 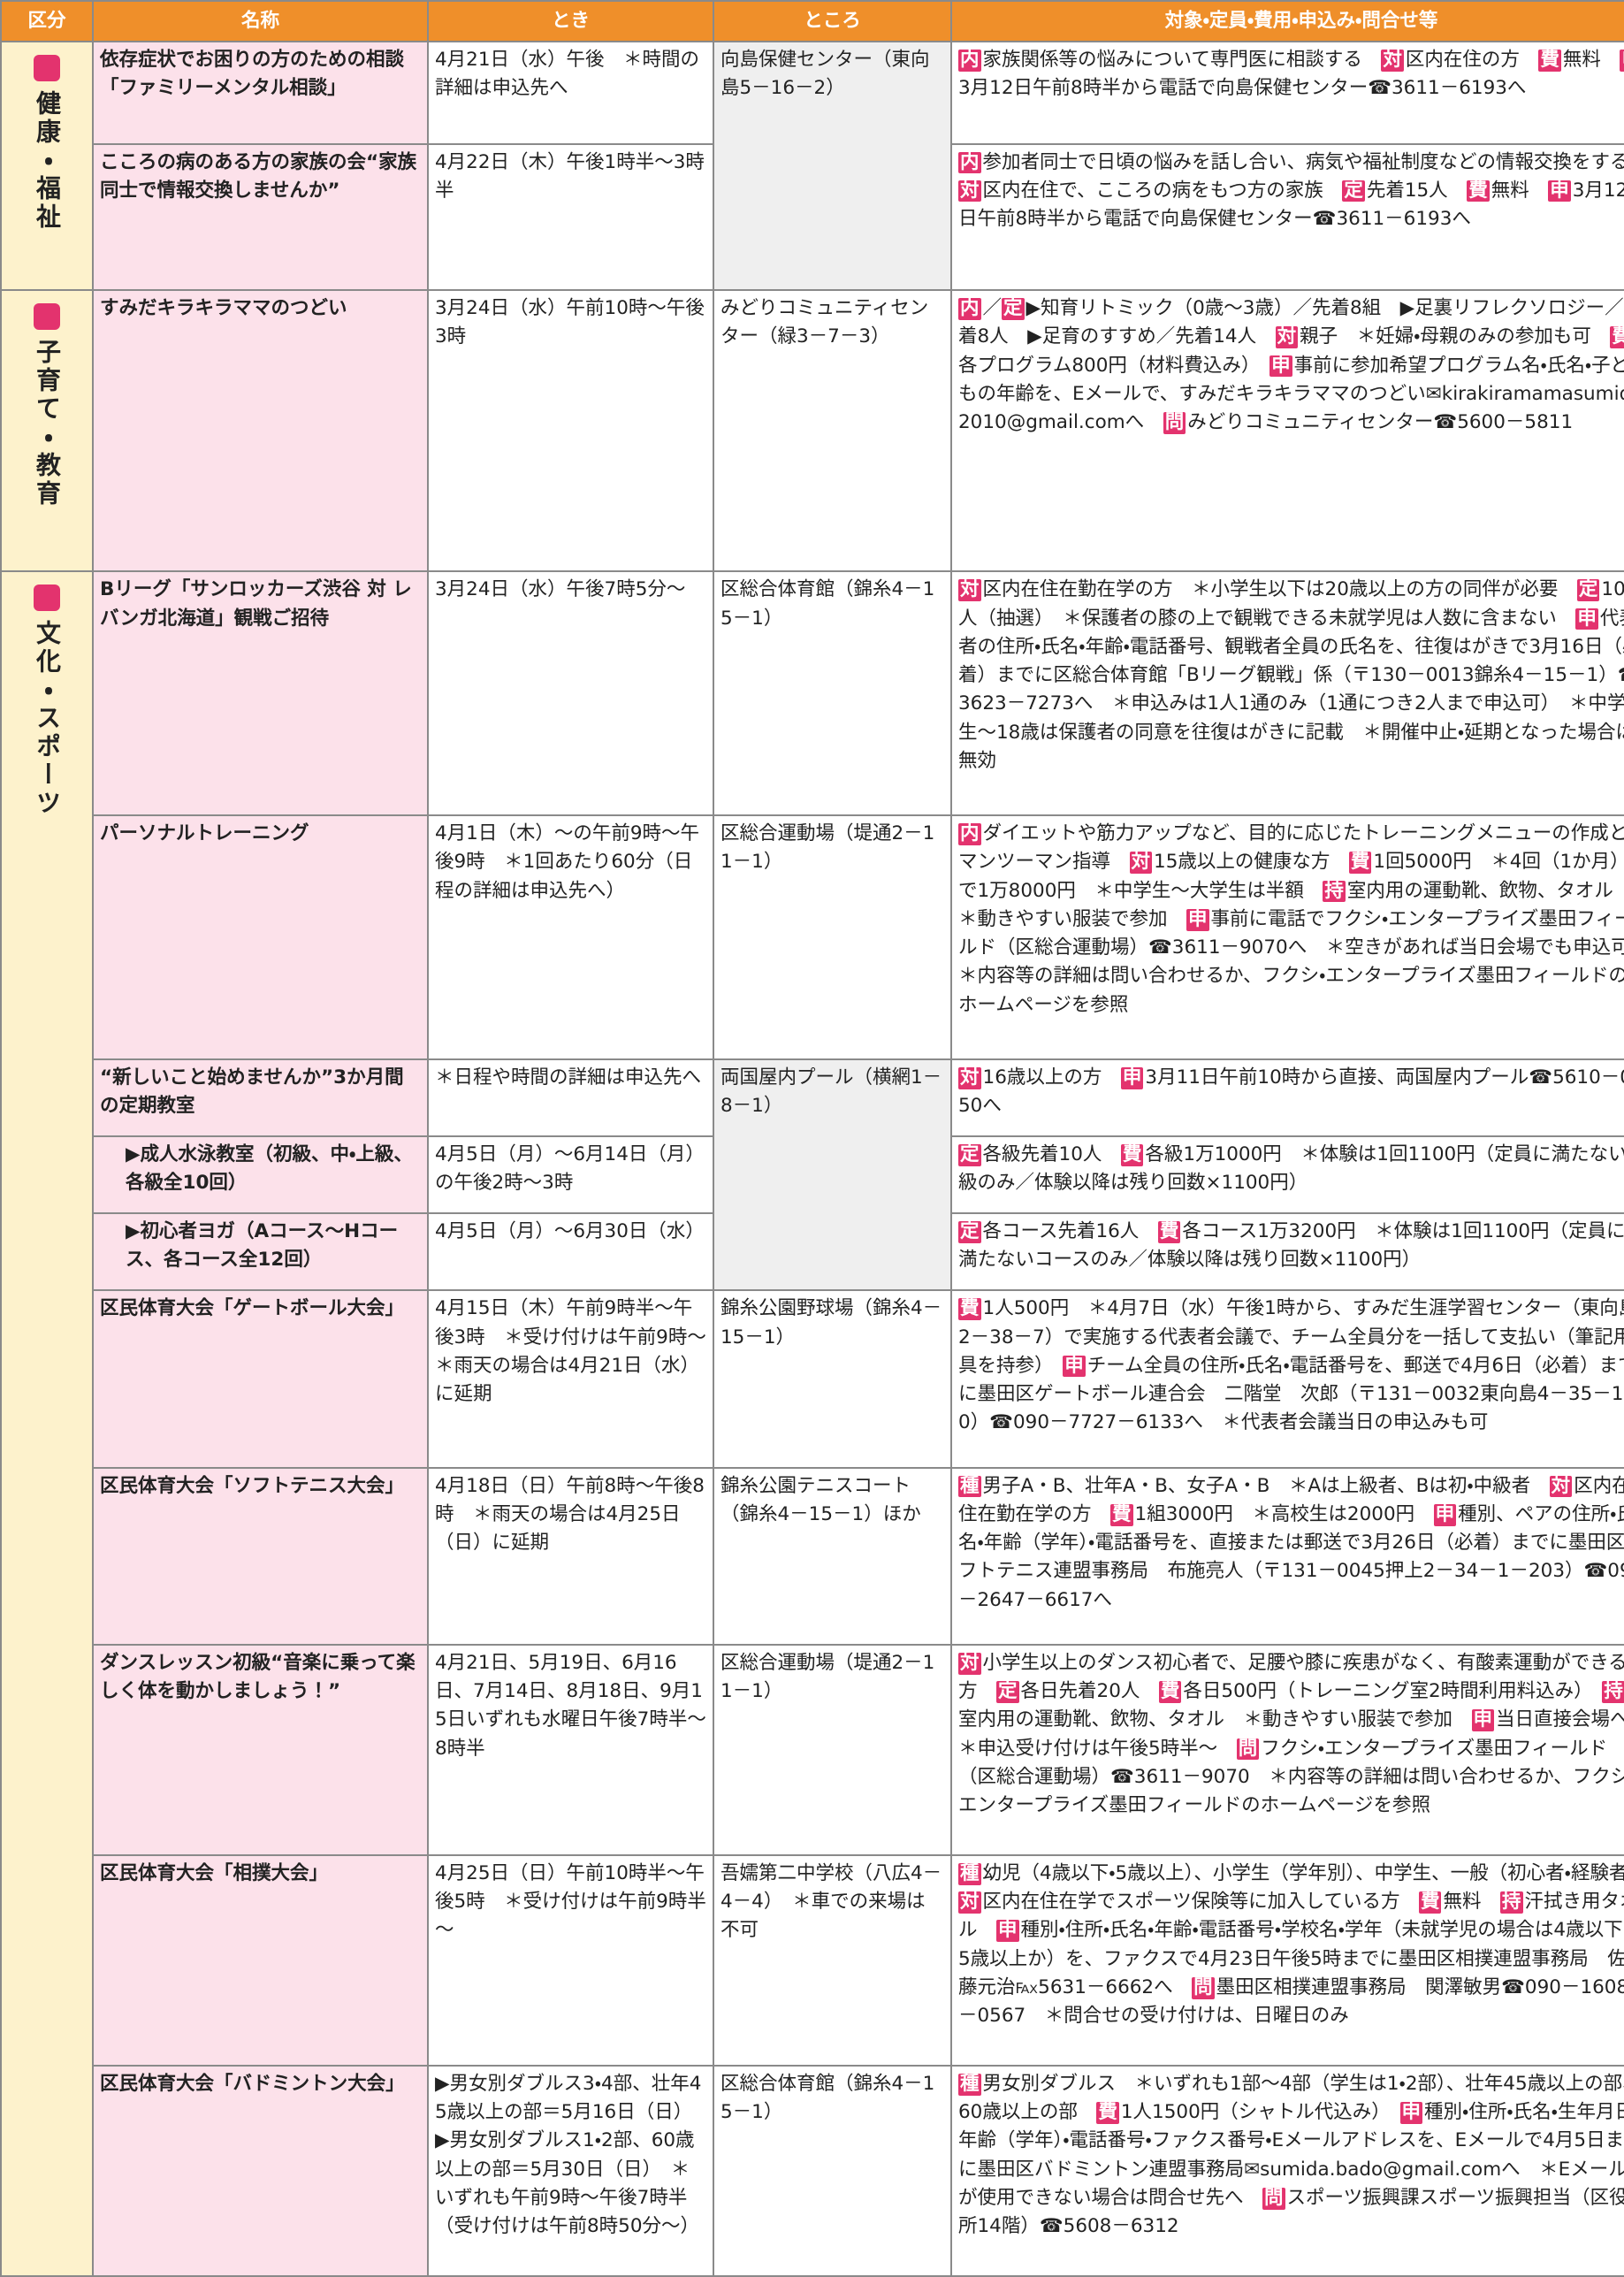 I want to click on header-cell: 名称, so click(x=260, y=21).